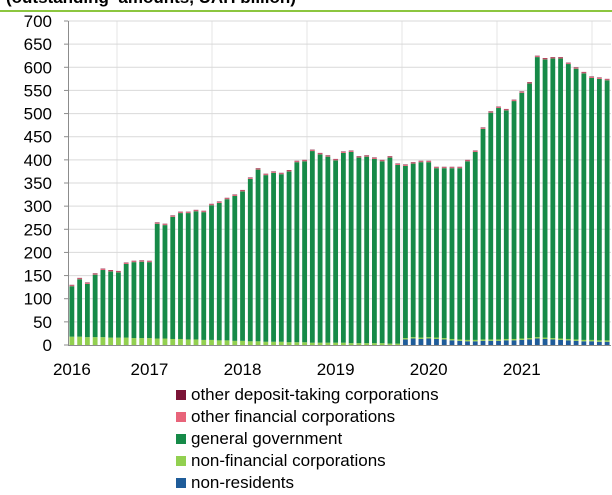  I want to click on legend-item: other financial corporations, so click(307, 417).